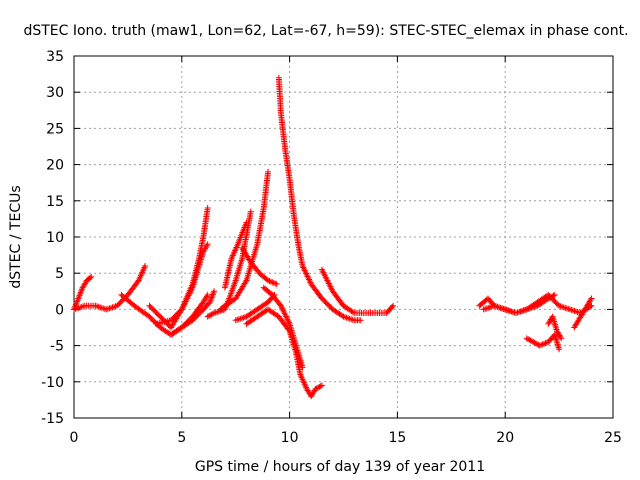 This screenshot has height=480, width=640. Describe the element at coordinates (181, 438) in the screenshot. I see `x-tick-label: 5` at that location.